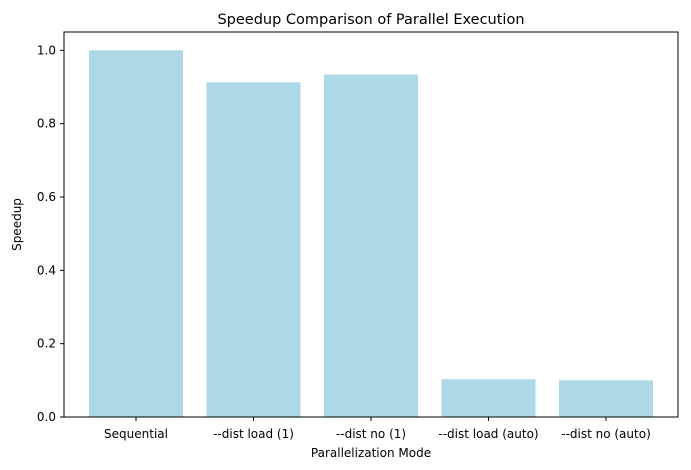  I want to click on x-axis-label: Parallelization Mode, so click(371, 453).